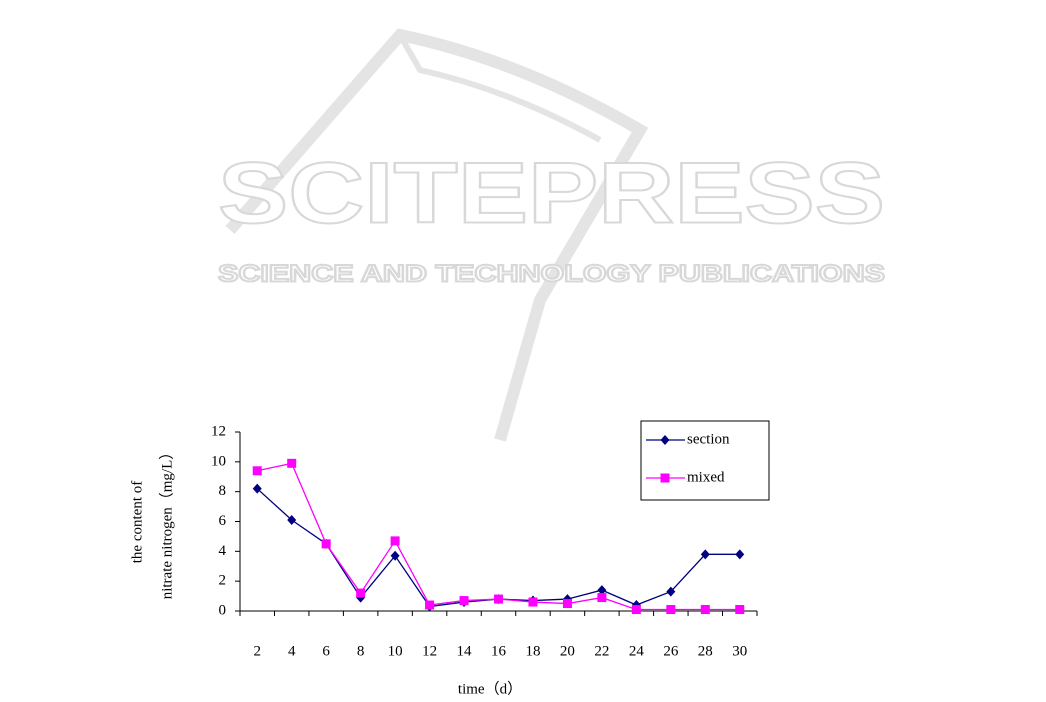  I want to click on x-tick-label: 28, so click(705, 651).